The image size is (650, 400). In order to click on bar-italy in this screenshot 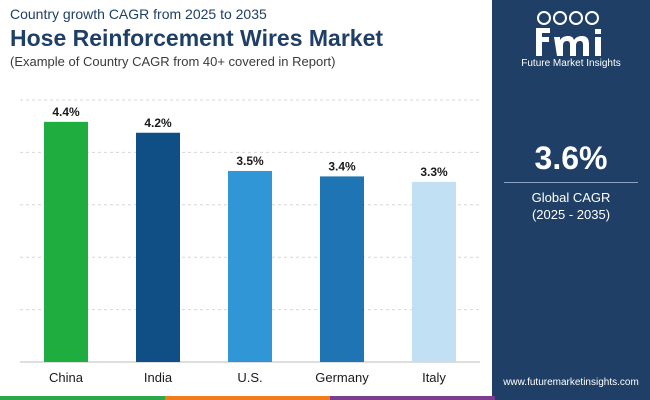, I will do `click(434, 271)`.